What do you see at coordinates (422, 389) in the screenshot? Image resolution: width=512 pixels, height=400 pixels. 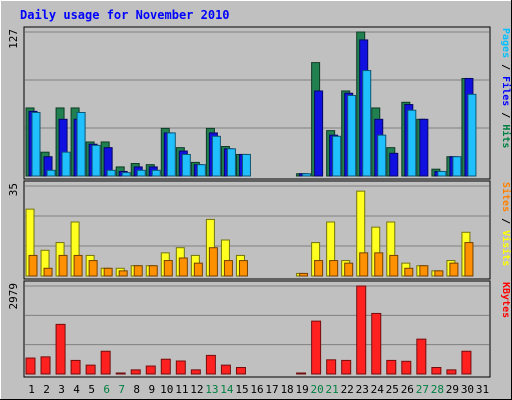 I see `x-tick-label: 27` at bounding box center [422, 389].